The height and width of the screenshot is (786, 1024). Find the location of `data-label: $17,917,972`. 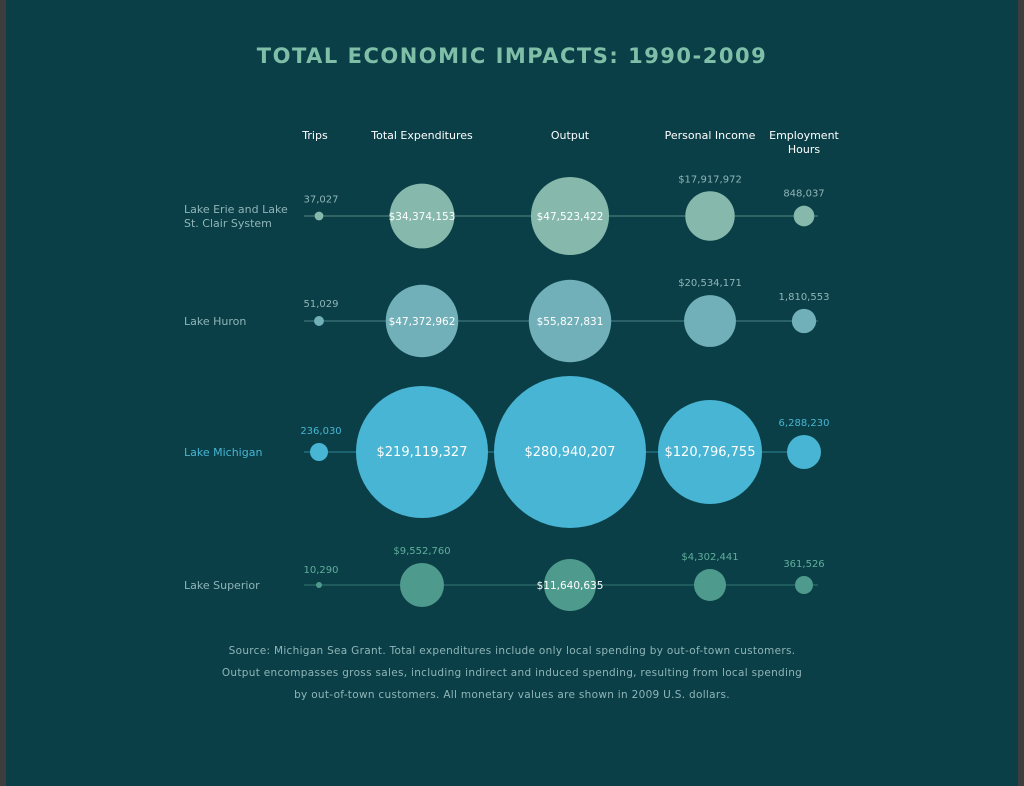

data-label: $17,917,972 is located at coordinates (710, 179).